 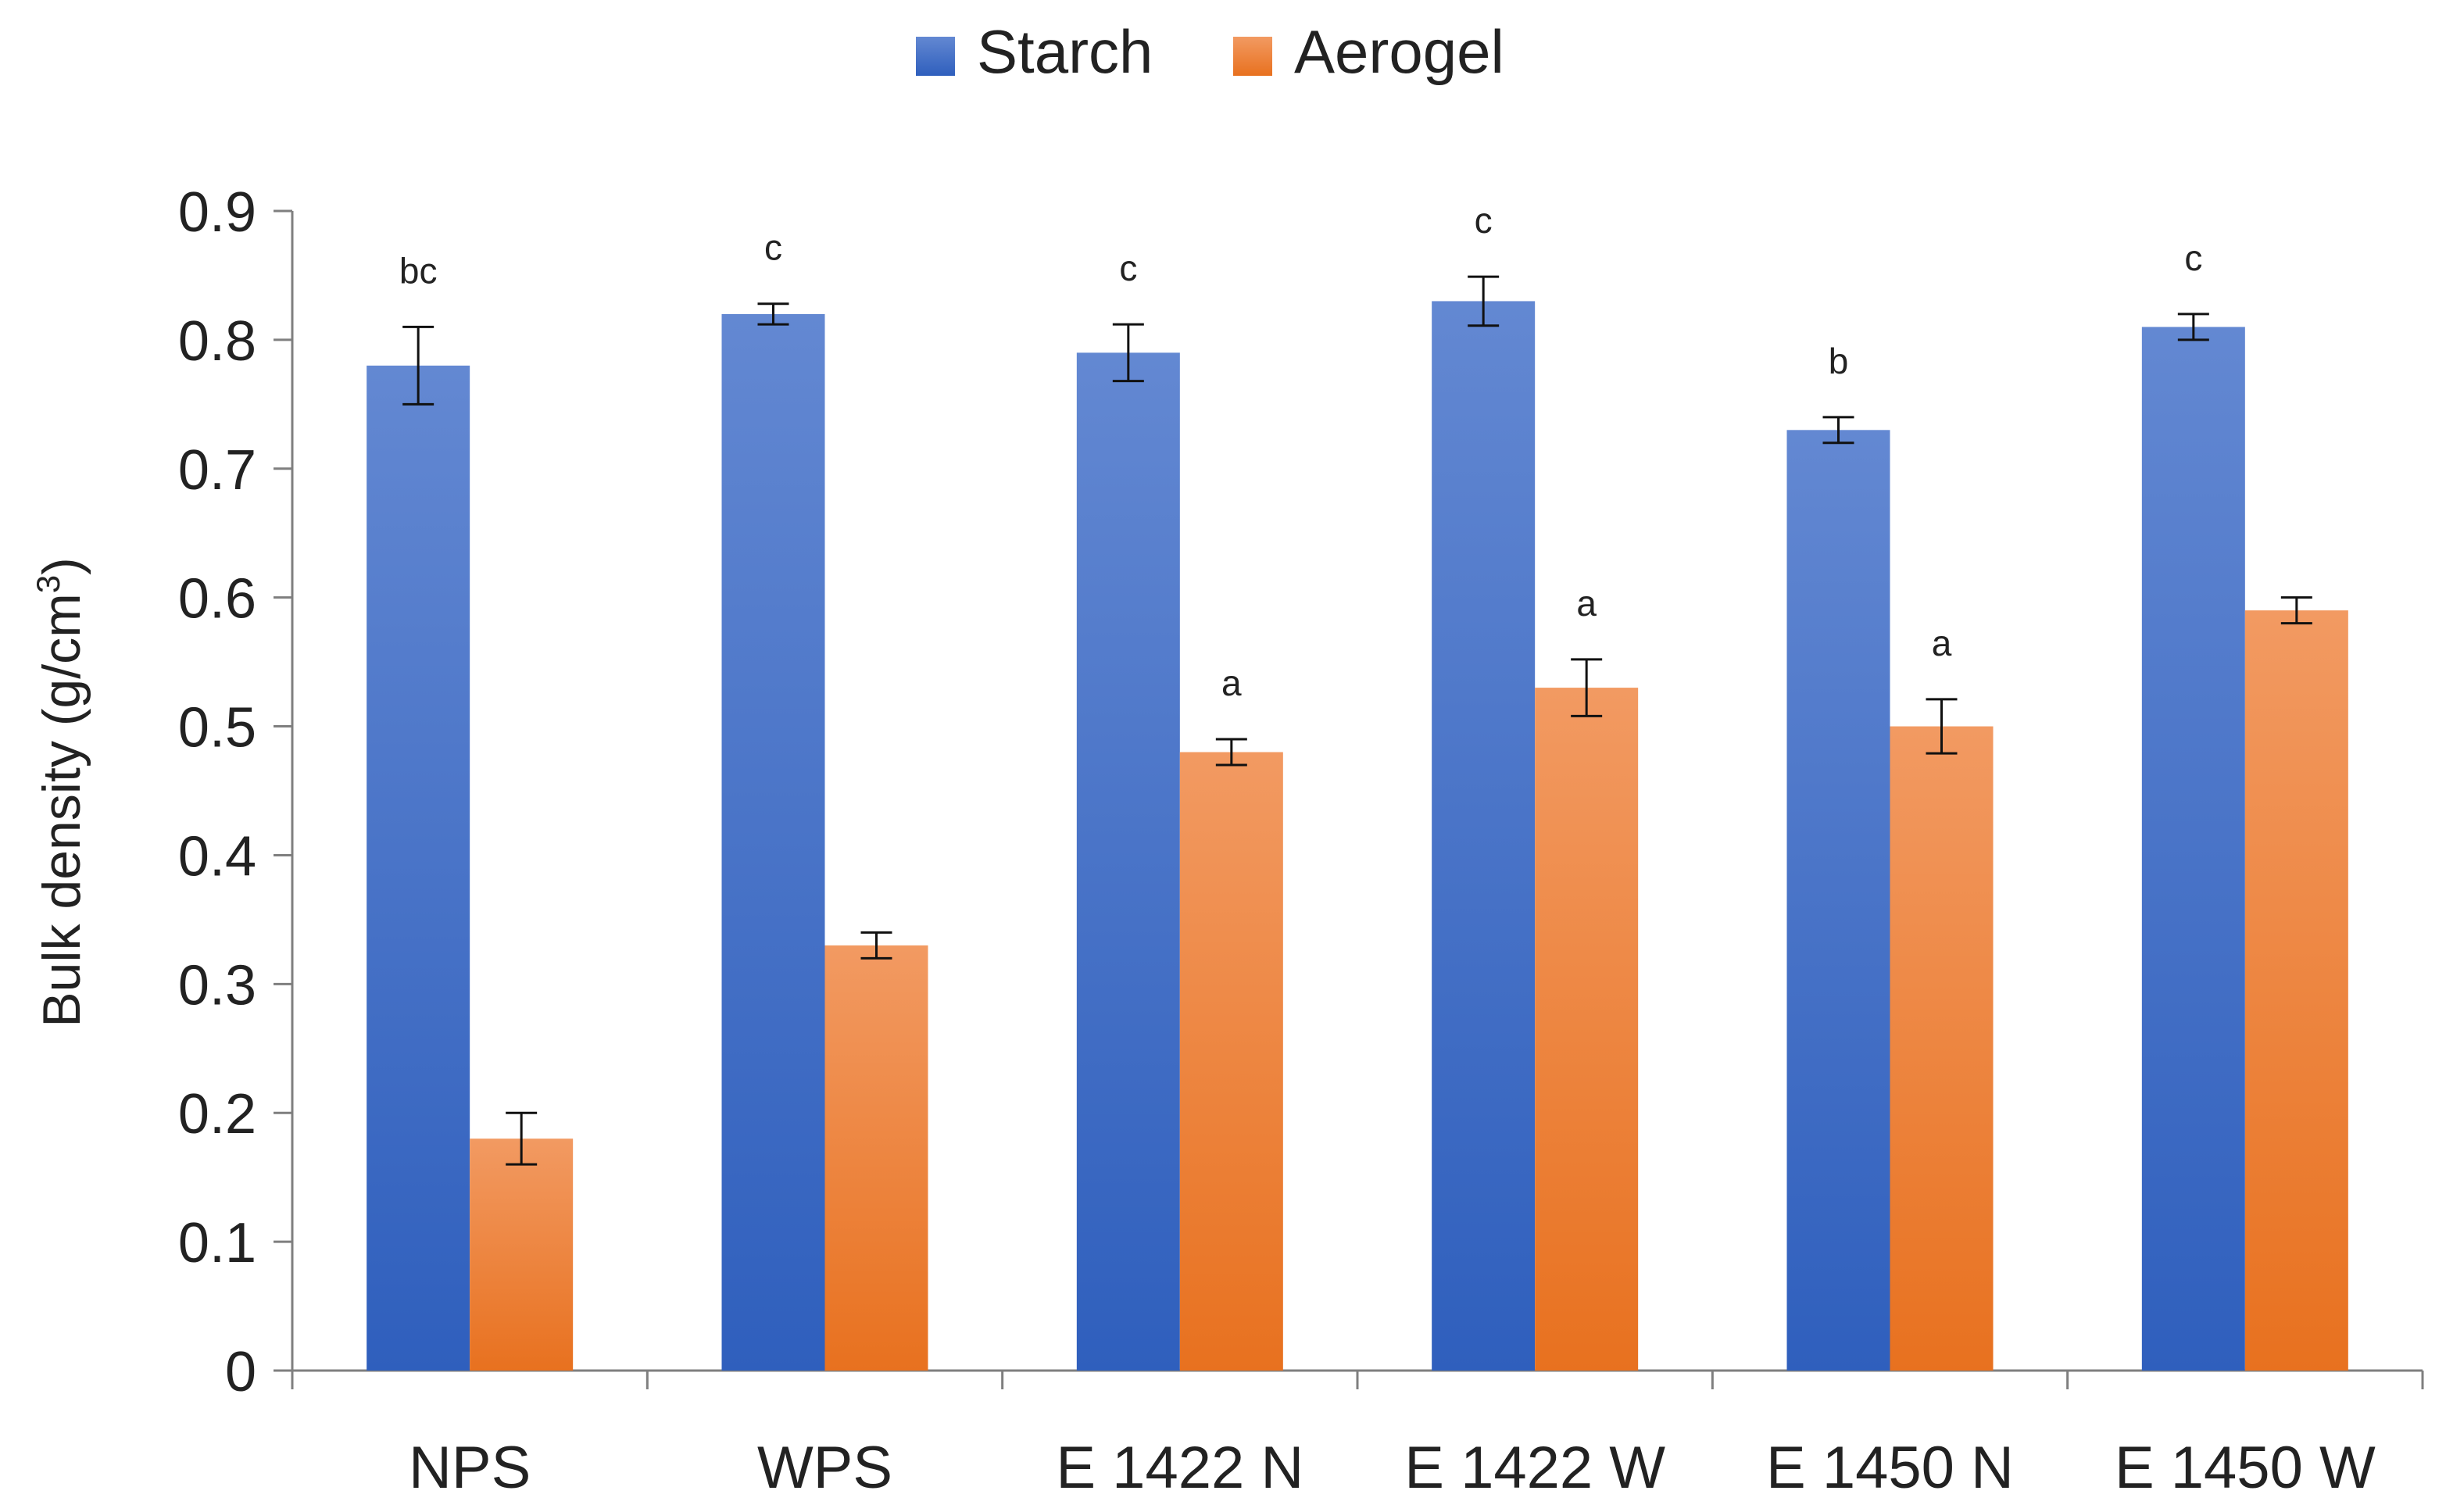 I want to click on y-axis-title: Bulk density (g/cm3), so click(x=60, y=792).